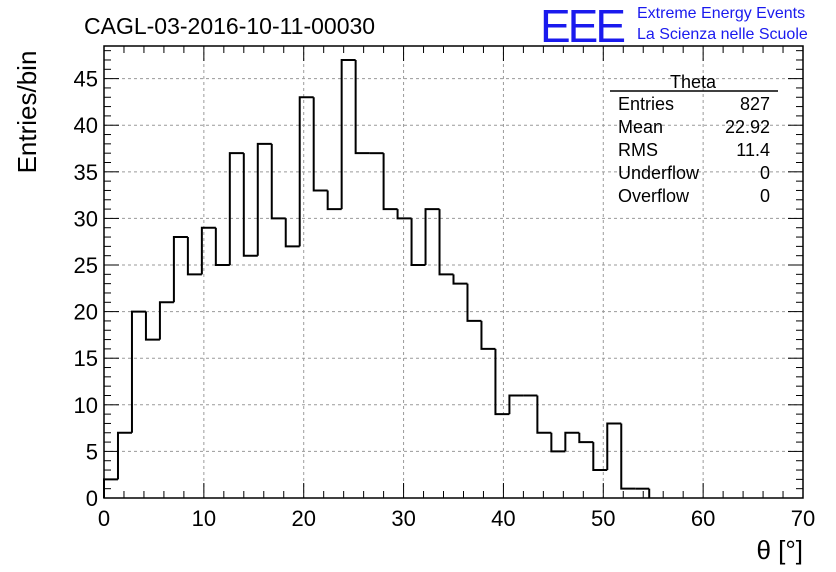 Image resolution: width=836 pixels, height=572 pixels. Describe the element at coordinates (755, 104) in the screenshot. I see `stats-value-entries: 827` at that location.